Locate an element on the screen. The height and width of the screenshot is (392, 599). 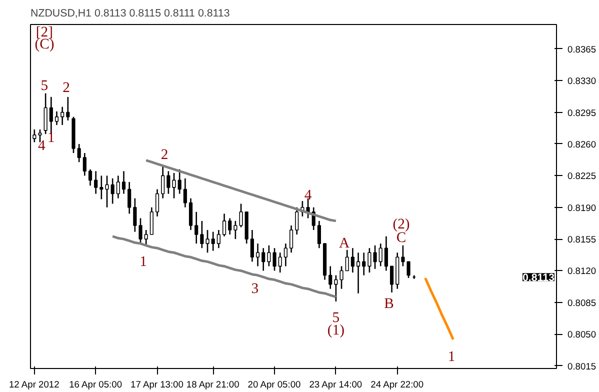
x-tick-label: 12 Apr 2012 is located at coordinates (34, 385).